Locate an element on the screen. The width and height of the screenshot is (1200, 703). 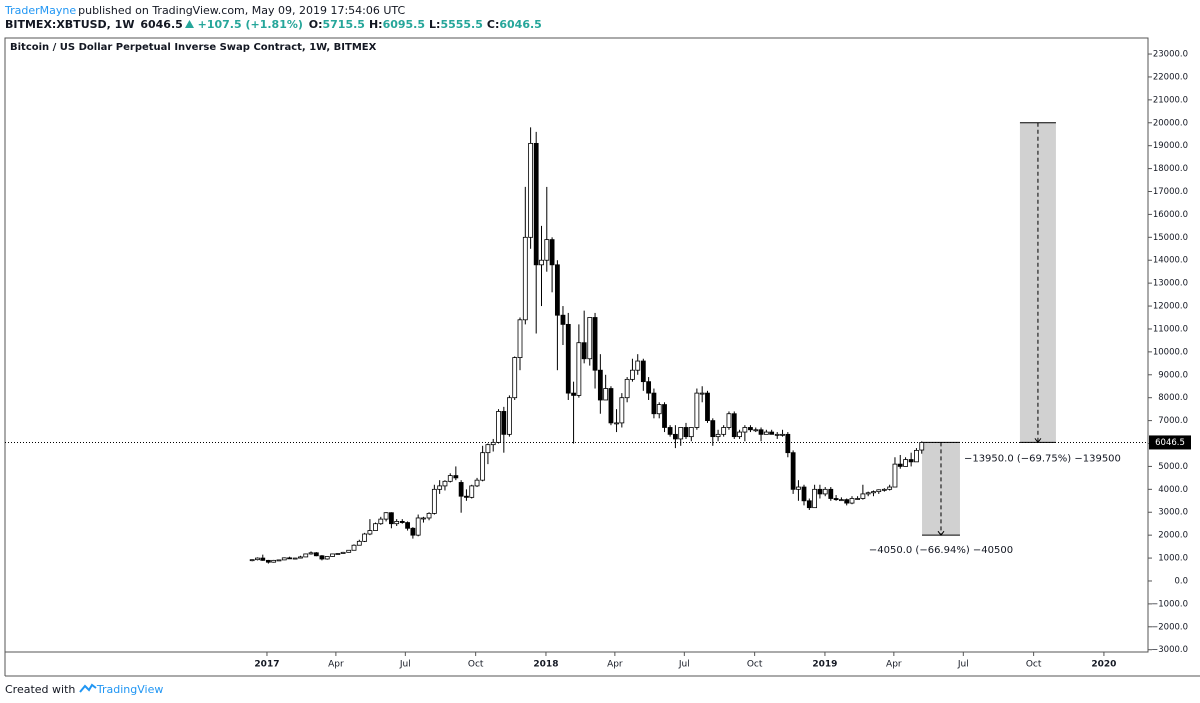
brand: TradingView is located at coordinates (130, 689).